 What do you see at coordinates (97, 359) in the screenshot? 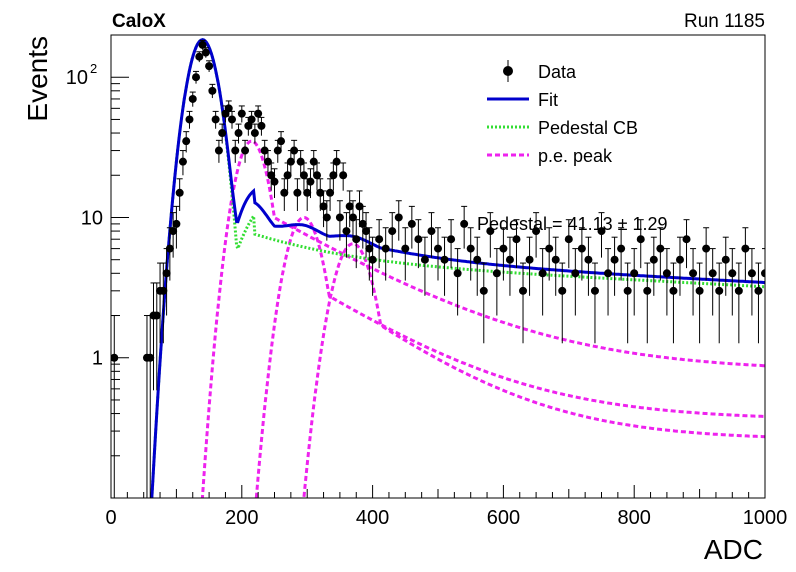
I see `y-tick-label: 1` at bounding box center [97, 359].